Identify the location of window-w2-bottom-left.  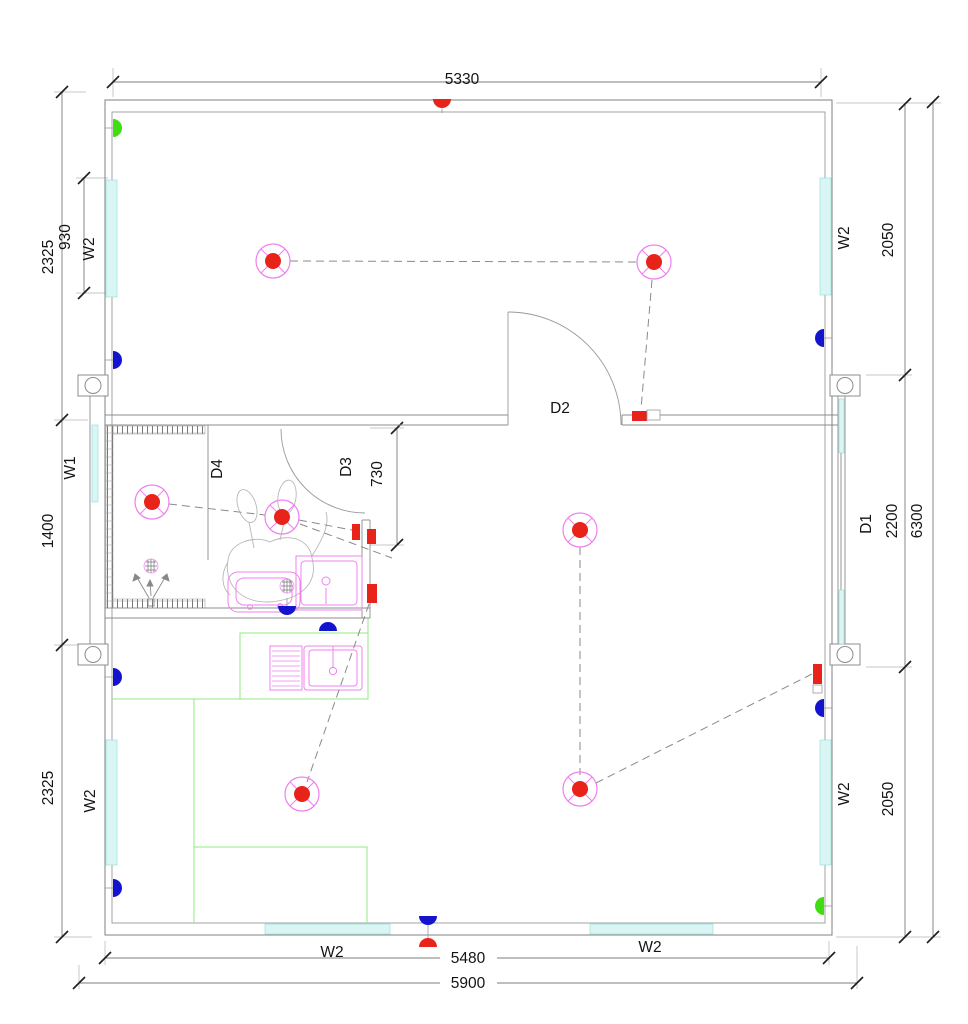
(327, 929).